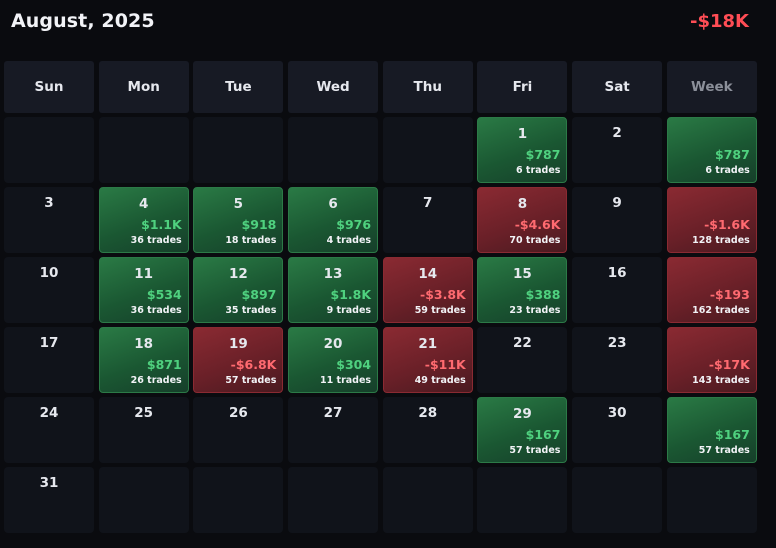 Image resolution: width=776 pixels, height=548 pixels. Describe the element at coordinates (617, 360) in the screenshot. I see `day-cell: 23` at that location.